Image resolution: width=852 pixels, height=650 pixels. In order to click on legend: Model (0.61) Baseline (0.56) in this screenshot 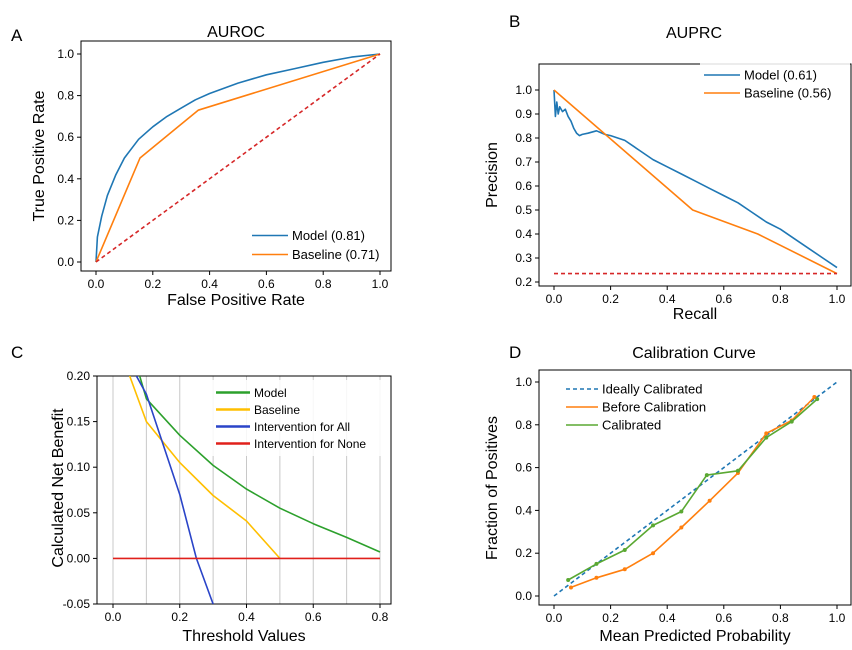, I will do `click(775, 84)`.